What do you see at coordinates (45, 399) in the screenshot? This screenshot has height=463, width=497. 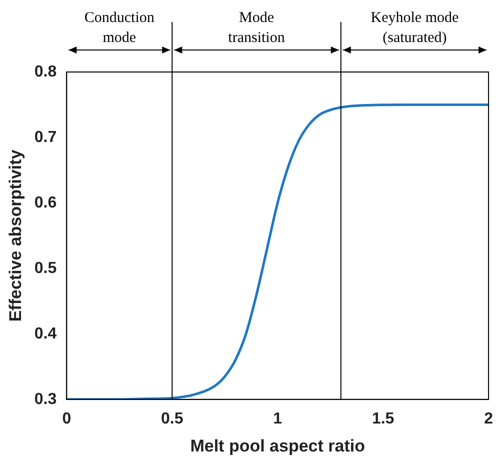 I see `y-tick-label: 0.3` at bounding box center [45, 399].